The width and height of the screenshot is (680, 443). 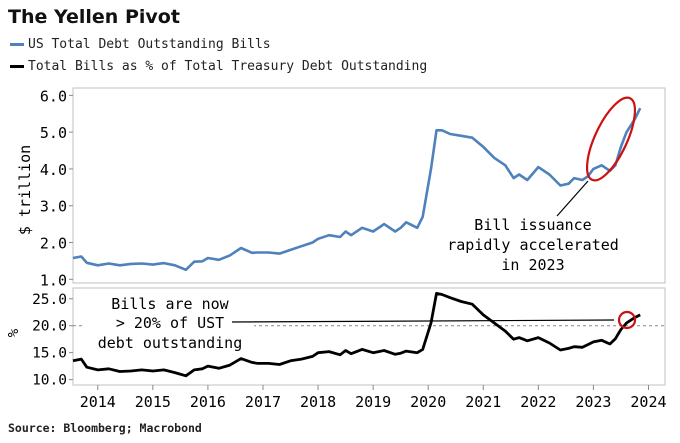 I want to click on annotation-top-line2: rapidly accelerated, so click(x=533, y=245).